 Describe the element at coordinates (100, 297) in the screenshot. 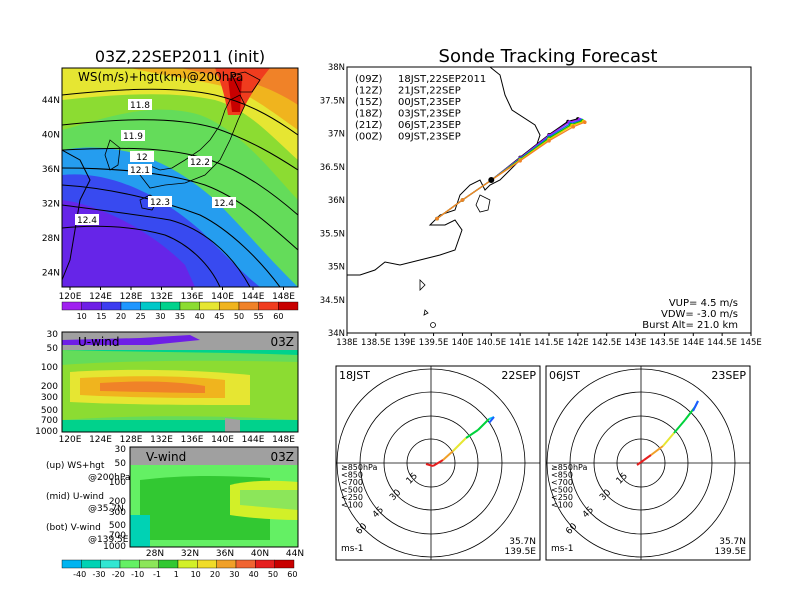

I see `x-tick-label: 124E` at that location.